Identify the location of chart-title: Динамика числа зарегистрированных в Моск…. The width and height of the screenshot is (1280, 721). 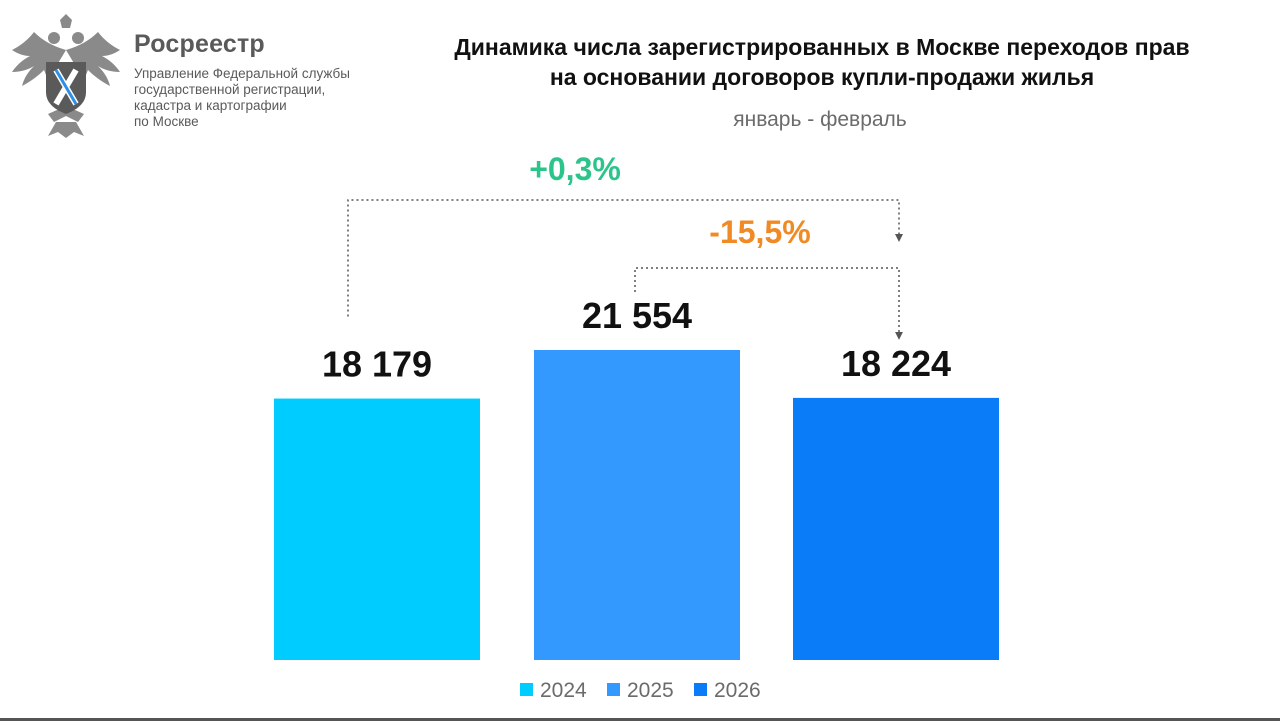
(822, 62).